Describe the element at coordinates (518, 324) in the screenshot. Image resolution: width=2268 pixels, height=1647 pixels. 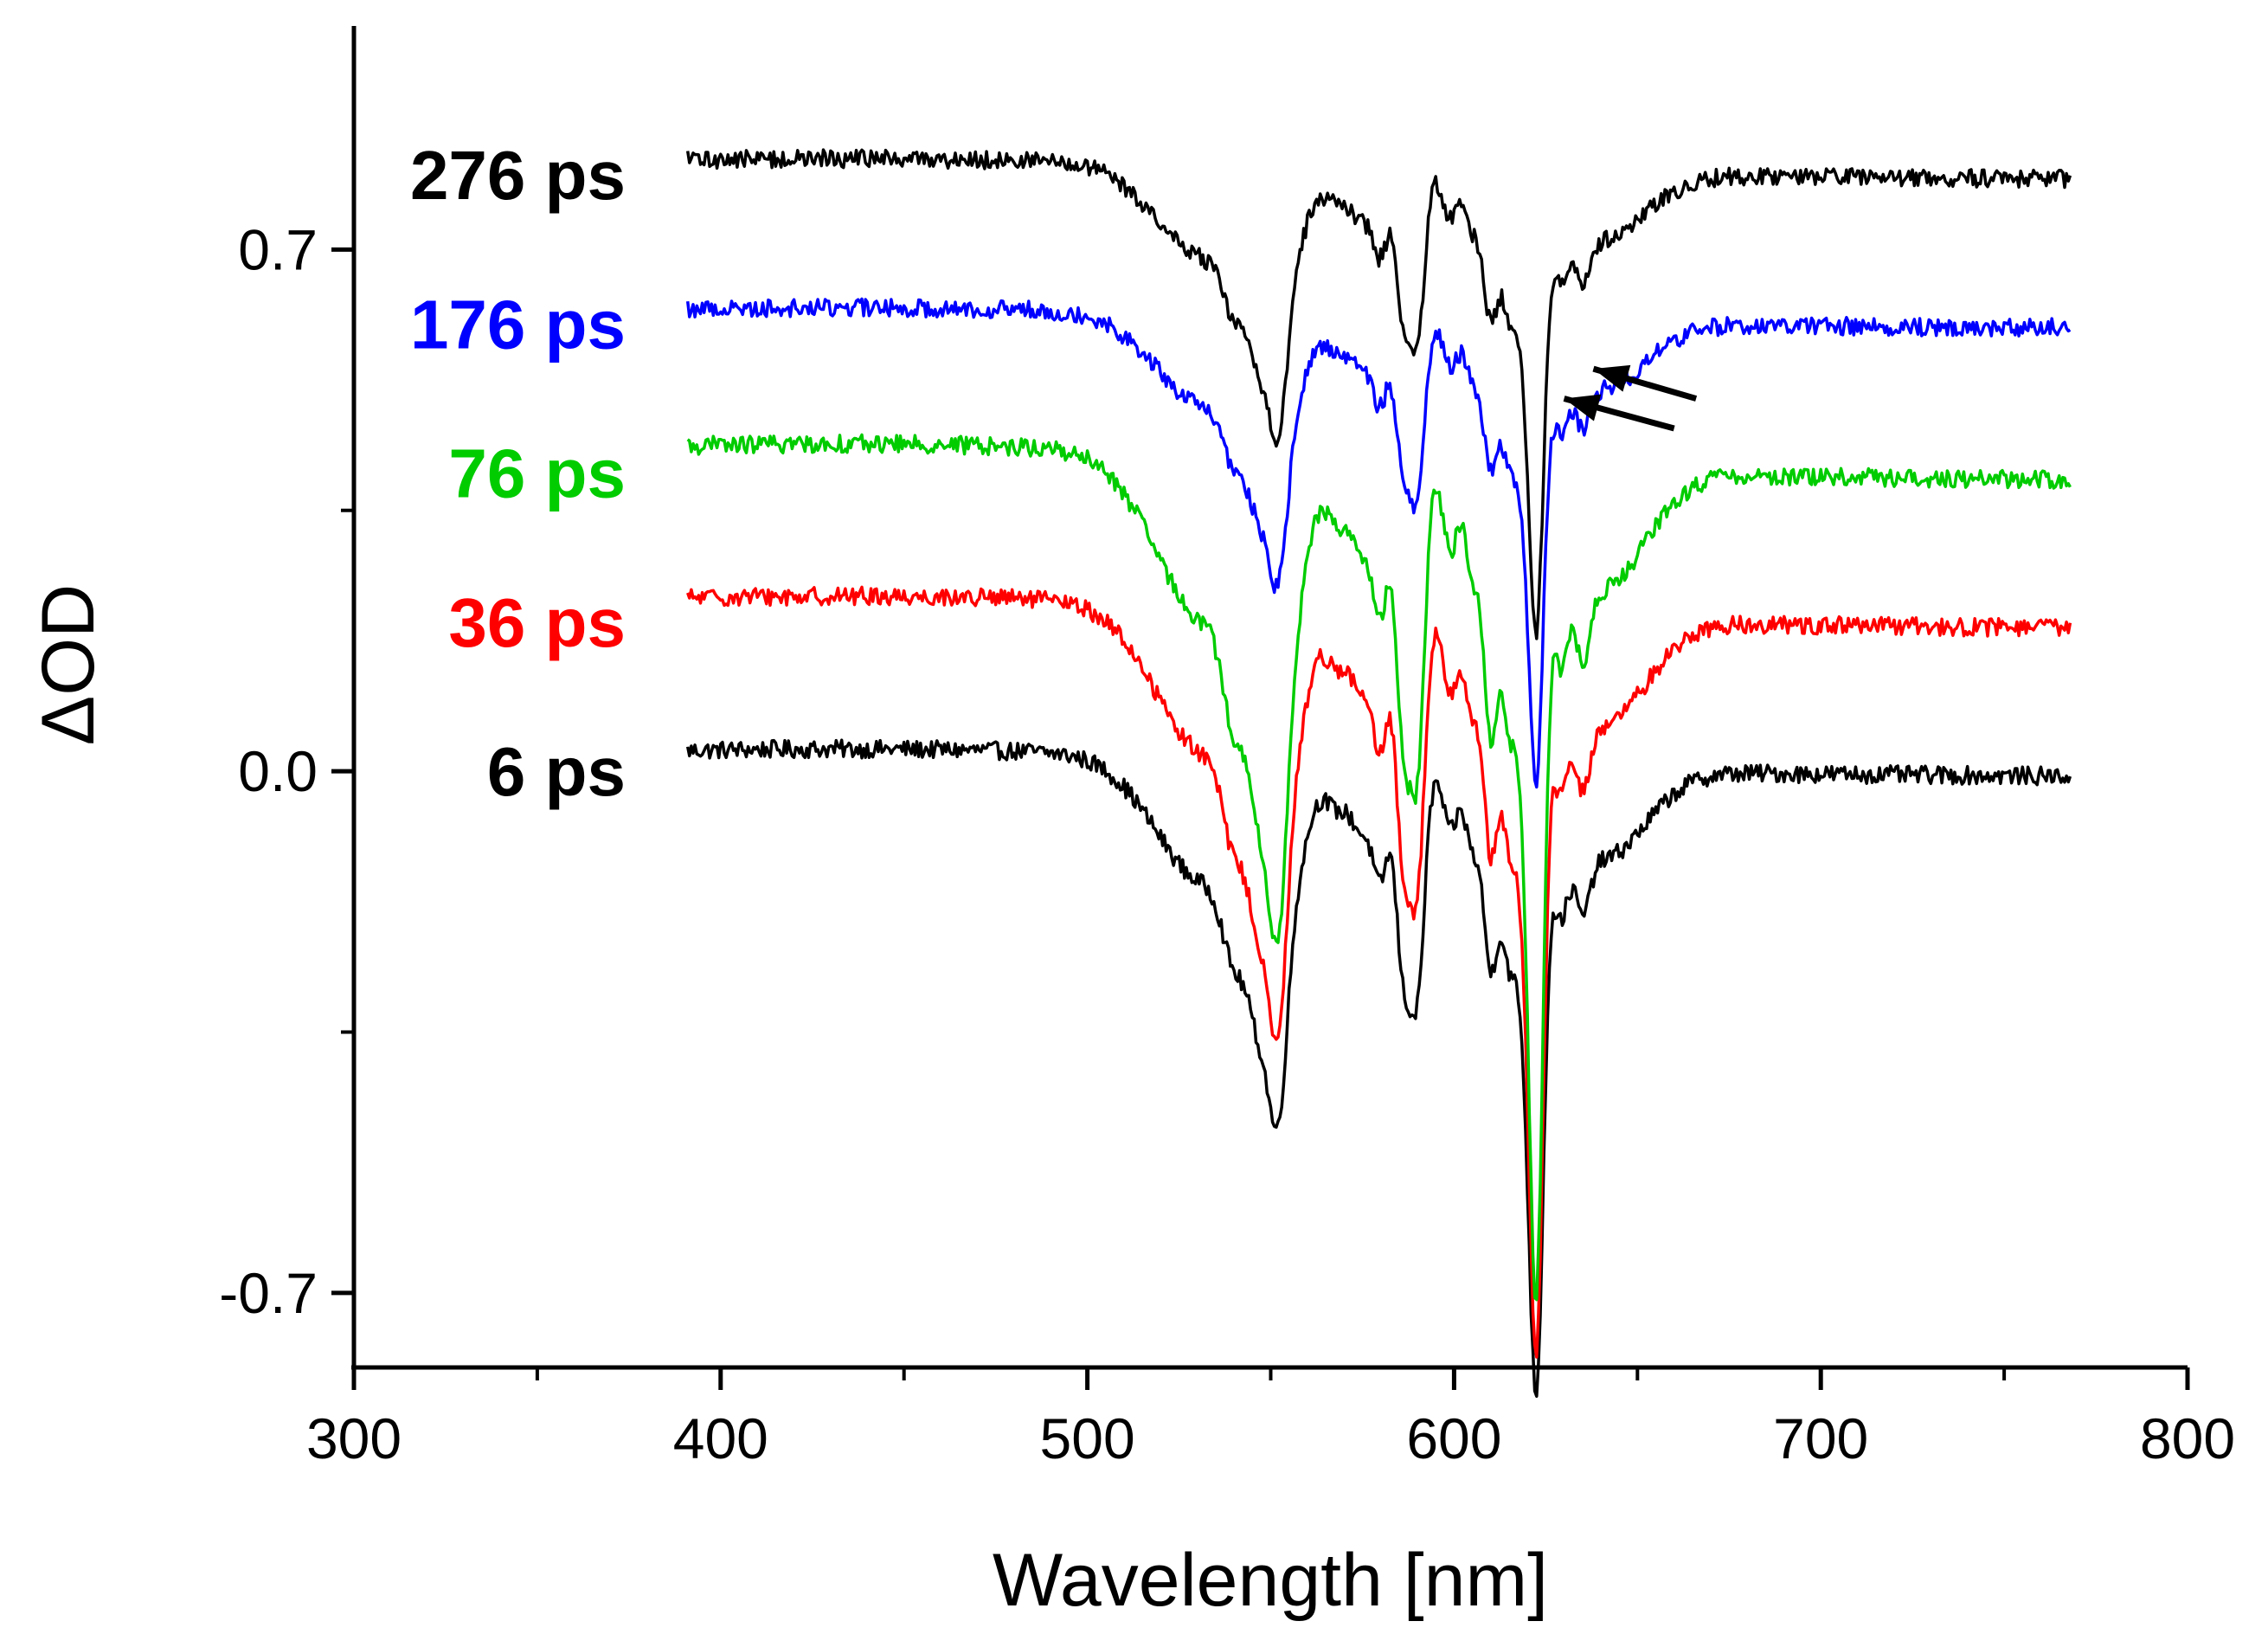
I see `series-label: 176 ps` at that location.